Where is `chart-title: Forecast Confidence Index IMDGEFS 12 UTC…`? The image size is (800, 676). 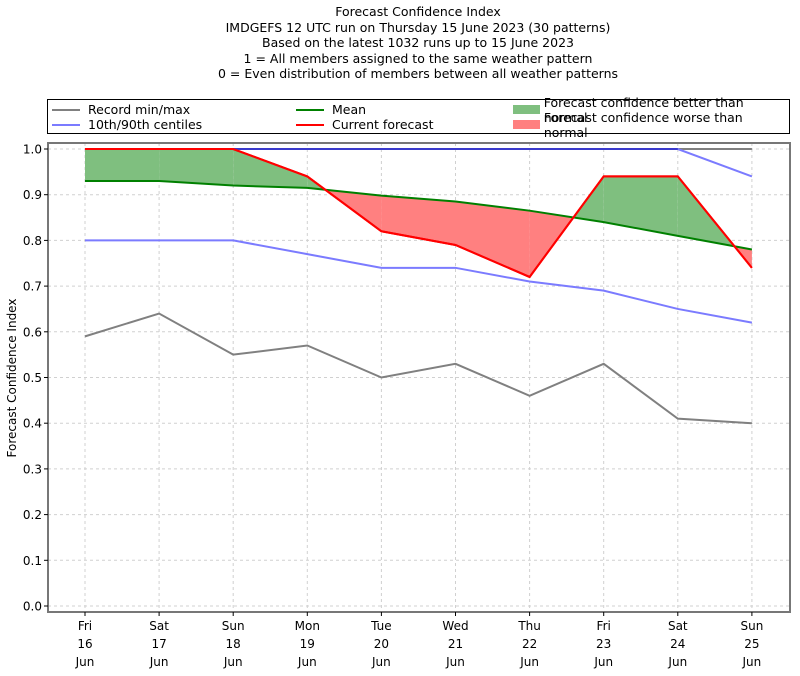
chart-title: Forecast Confidence Index IMDGEFS 12 UTC… is located at coordinates (400, 43).